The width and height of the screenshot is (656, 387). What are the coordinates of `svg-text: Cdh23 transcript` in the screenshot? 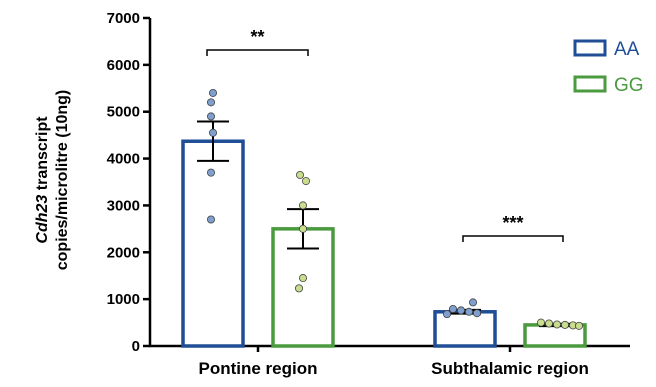 It's located at (42, 180).